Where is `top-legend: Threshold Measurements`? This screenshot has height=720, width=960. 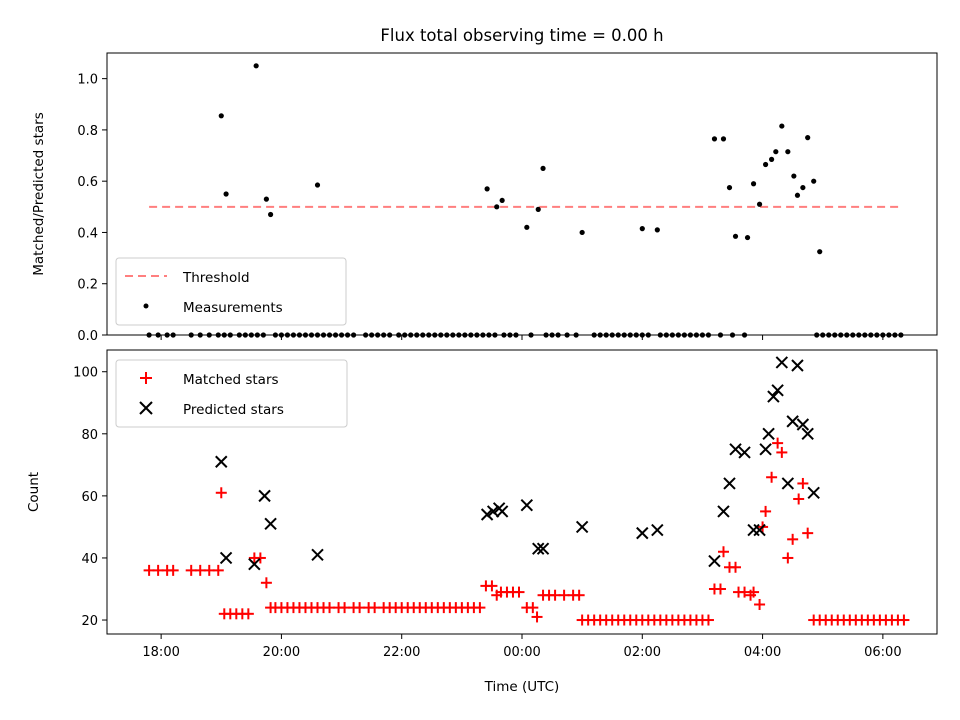 top-legend: Threshold Measurements is located at coordinates (231, 291).